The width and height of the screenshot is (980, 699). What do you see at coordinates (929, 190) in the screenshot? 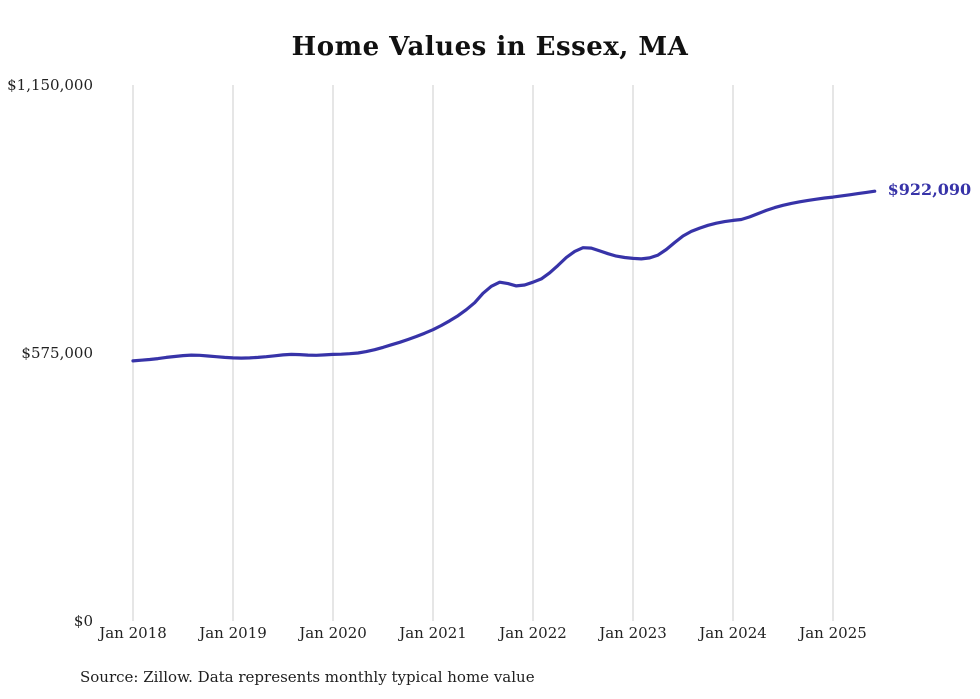
I see `latest-value-label: $922,090` at bounding box center [929, 190].